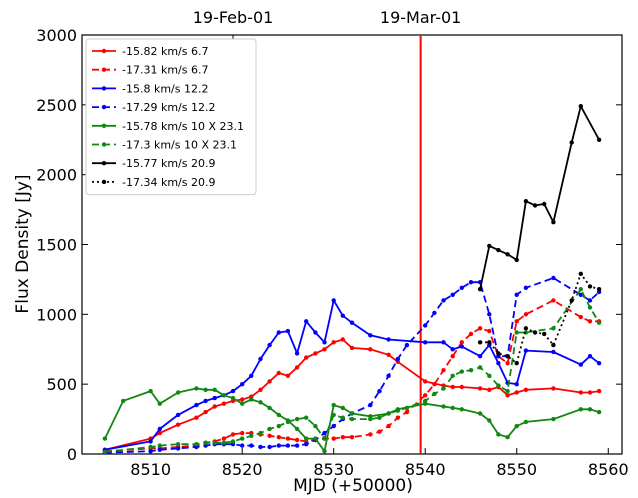 This screenshot has height=498, width=638. Describe the element at coordinates (608, 469) in the screenshot. I see `x-tick-label: 8560` at that location.